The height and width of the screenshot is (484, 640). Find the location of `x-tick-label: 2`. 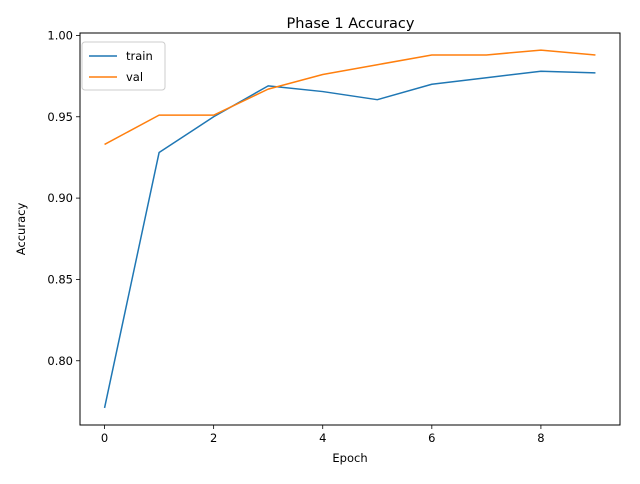

x-tick-label: 2 is located at coordinates (213, 438).